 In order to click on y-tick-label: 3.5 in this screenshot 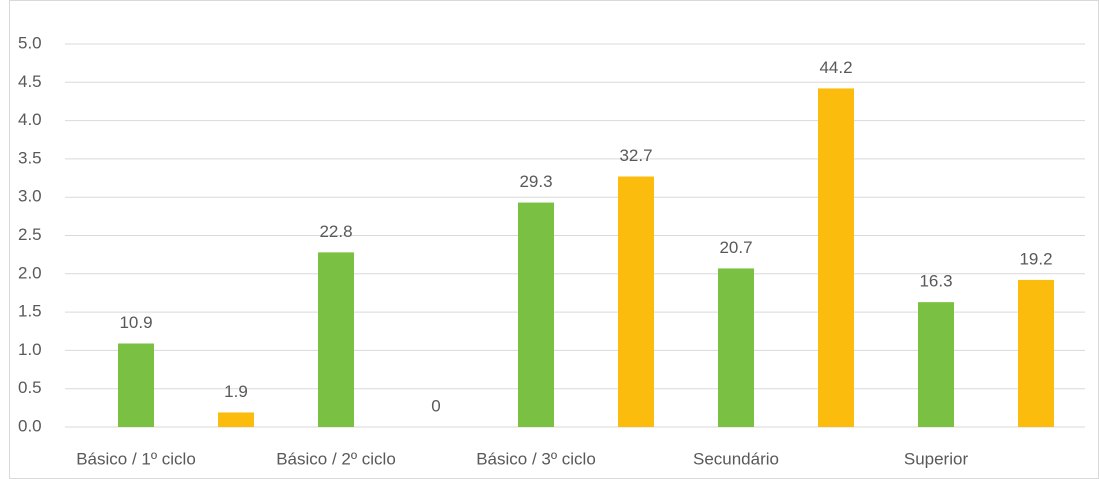, I will do `click(30, 157)`.